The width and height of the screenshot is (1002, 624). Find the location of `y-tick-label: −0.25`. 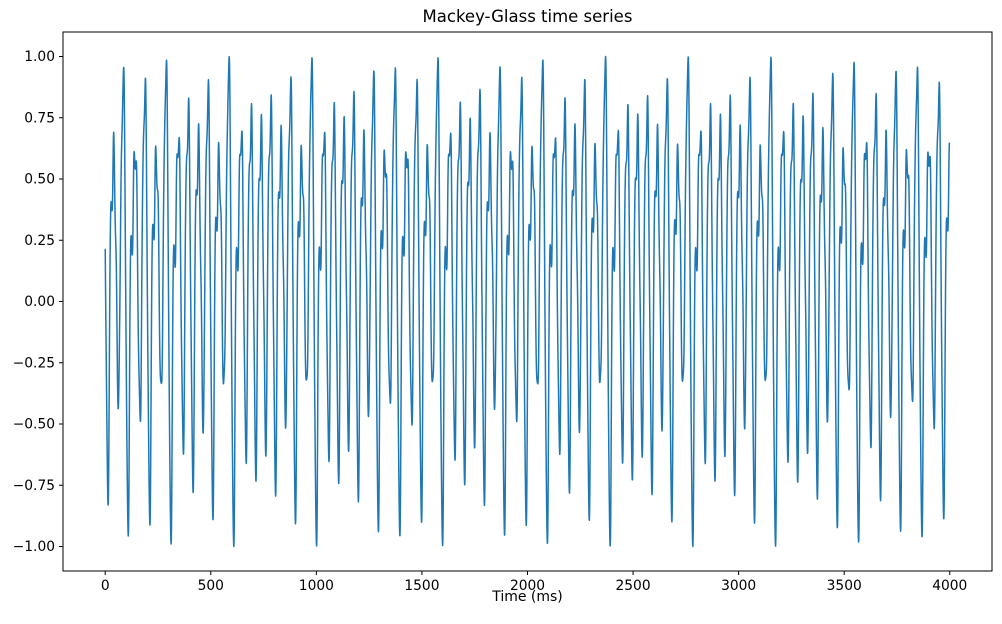

y-tick-label: −0.25 is located at coordinates (34, 363).